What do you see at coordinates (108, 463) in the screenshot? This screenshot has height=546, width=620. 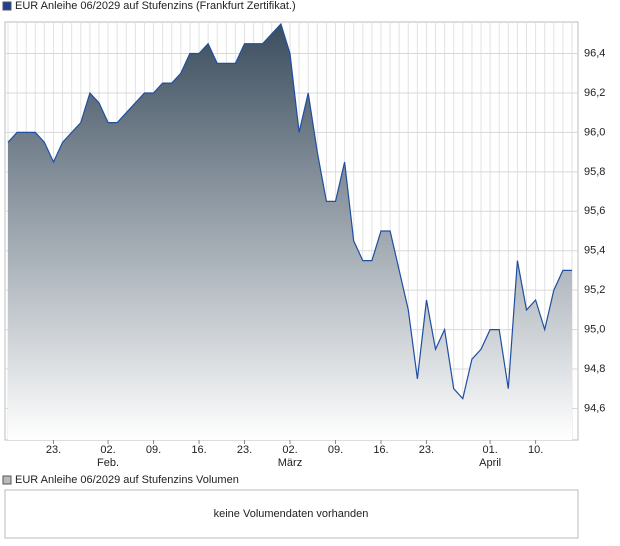 I see `x-month-label: Feb.` at bounding box center [108, 463].